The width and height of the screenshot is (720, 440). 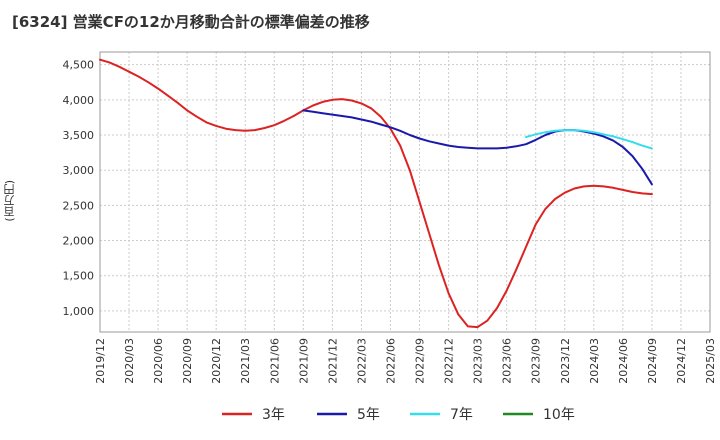 I want to click on y-tick-label: 2,000, so click(x=79, y=241).